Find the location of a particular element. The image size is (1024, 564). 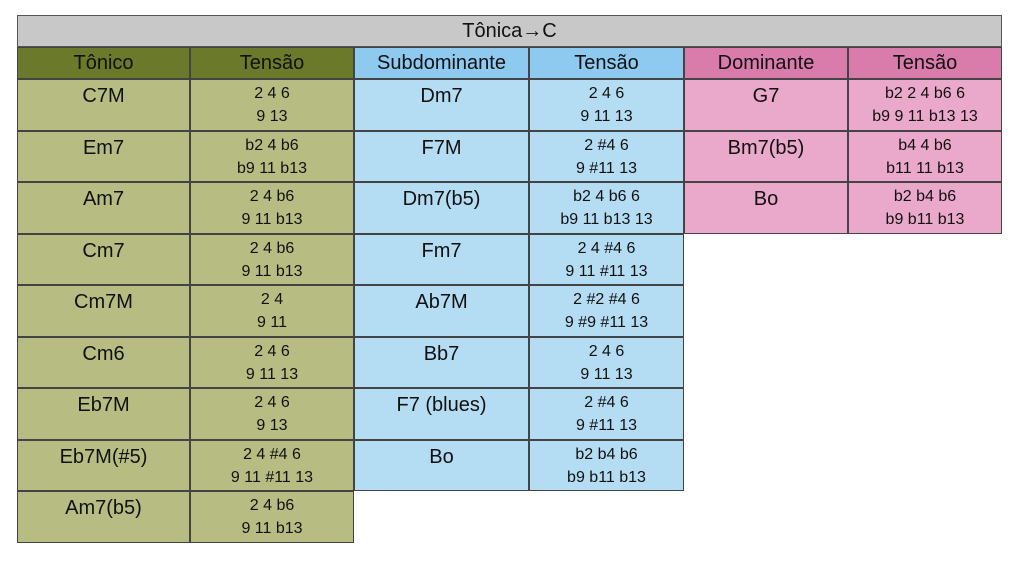

tension-line-2: 9 #9 #11 13 is located at coordinates (606, 322).